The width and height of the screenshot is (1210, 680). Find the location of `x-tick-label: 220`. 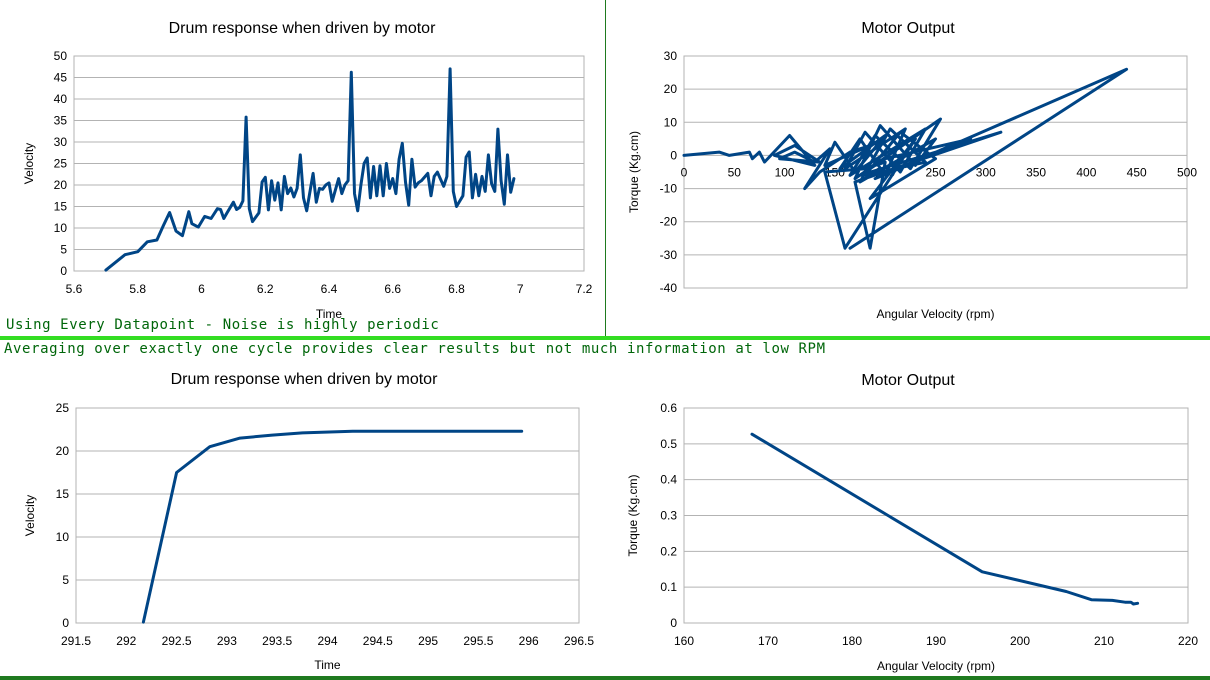

x-tick-label: 220 is located at coordinates (1188, 641).